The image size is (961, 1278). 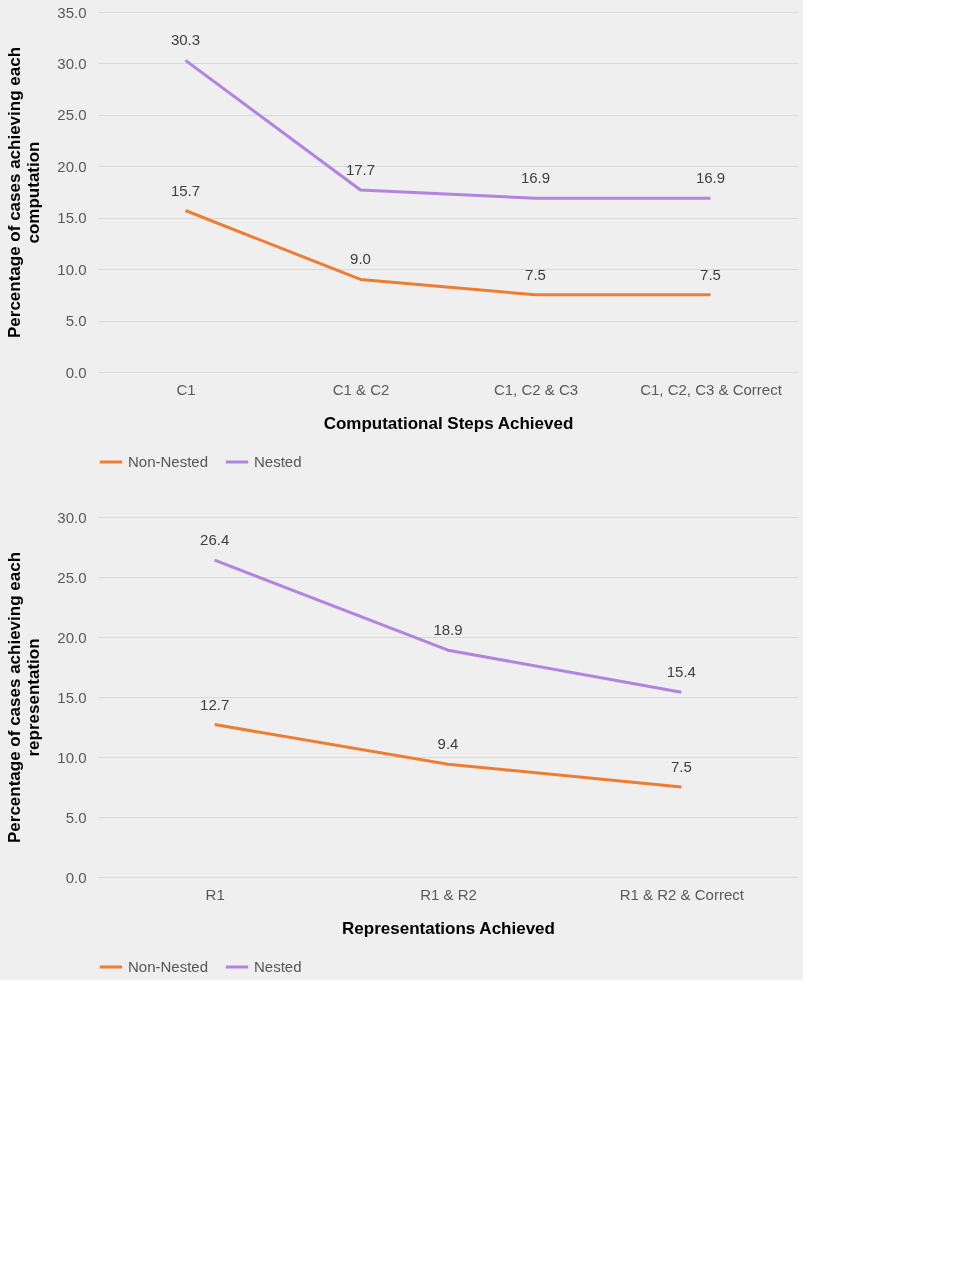 What do you see at coordinates (448, 744) in the screenshot?
I see `data-label: 9.4` at bounding box center [448, 744].